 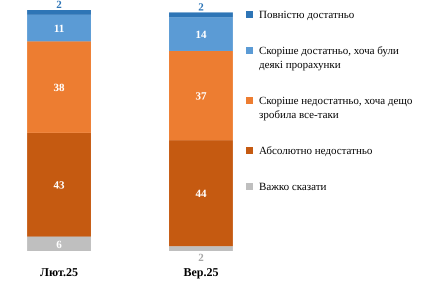 What do you see at coordinates (293, 187) in the screenshot?
I see `legend-label: Важко сказати` at bounding box center [293, 187].